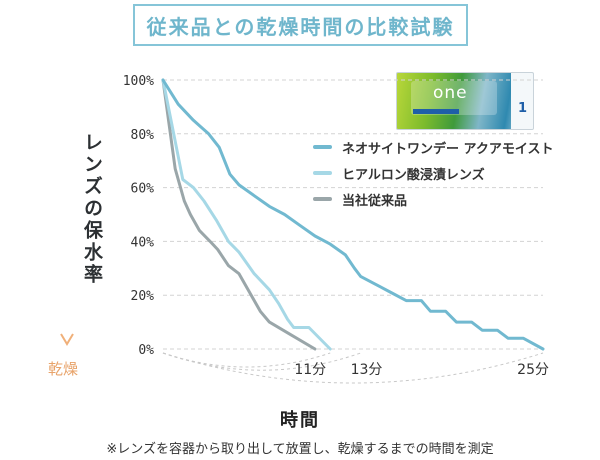 The width and height of the screenshot is (600, 460). I want to click on x-axis-label: 時間, so click(300, 420).